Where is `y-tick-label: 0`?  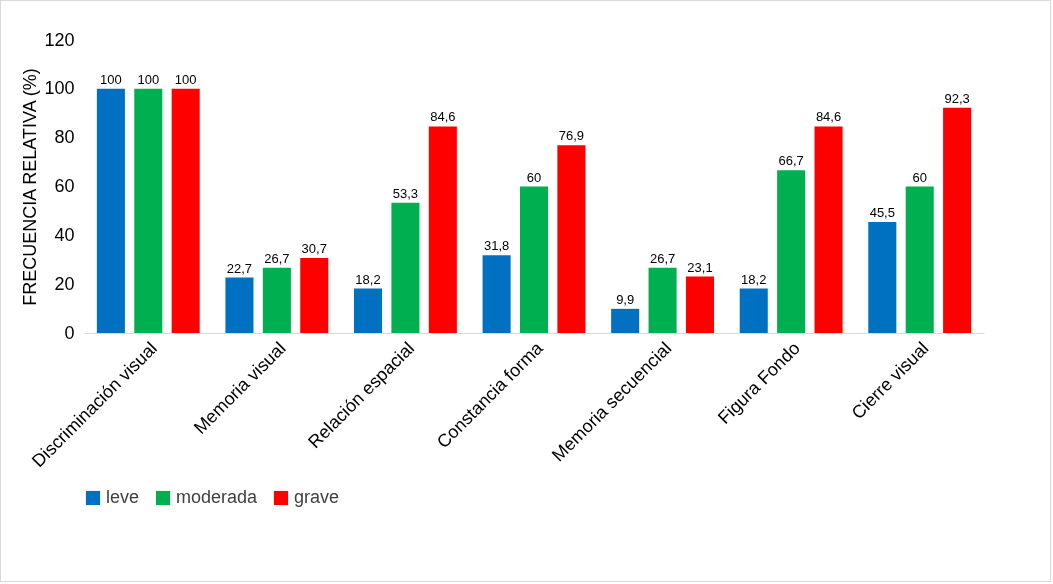
y-tick-label: 0 is located at coordinates (69, 332).